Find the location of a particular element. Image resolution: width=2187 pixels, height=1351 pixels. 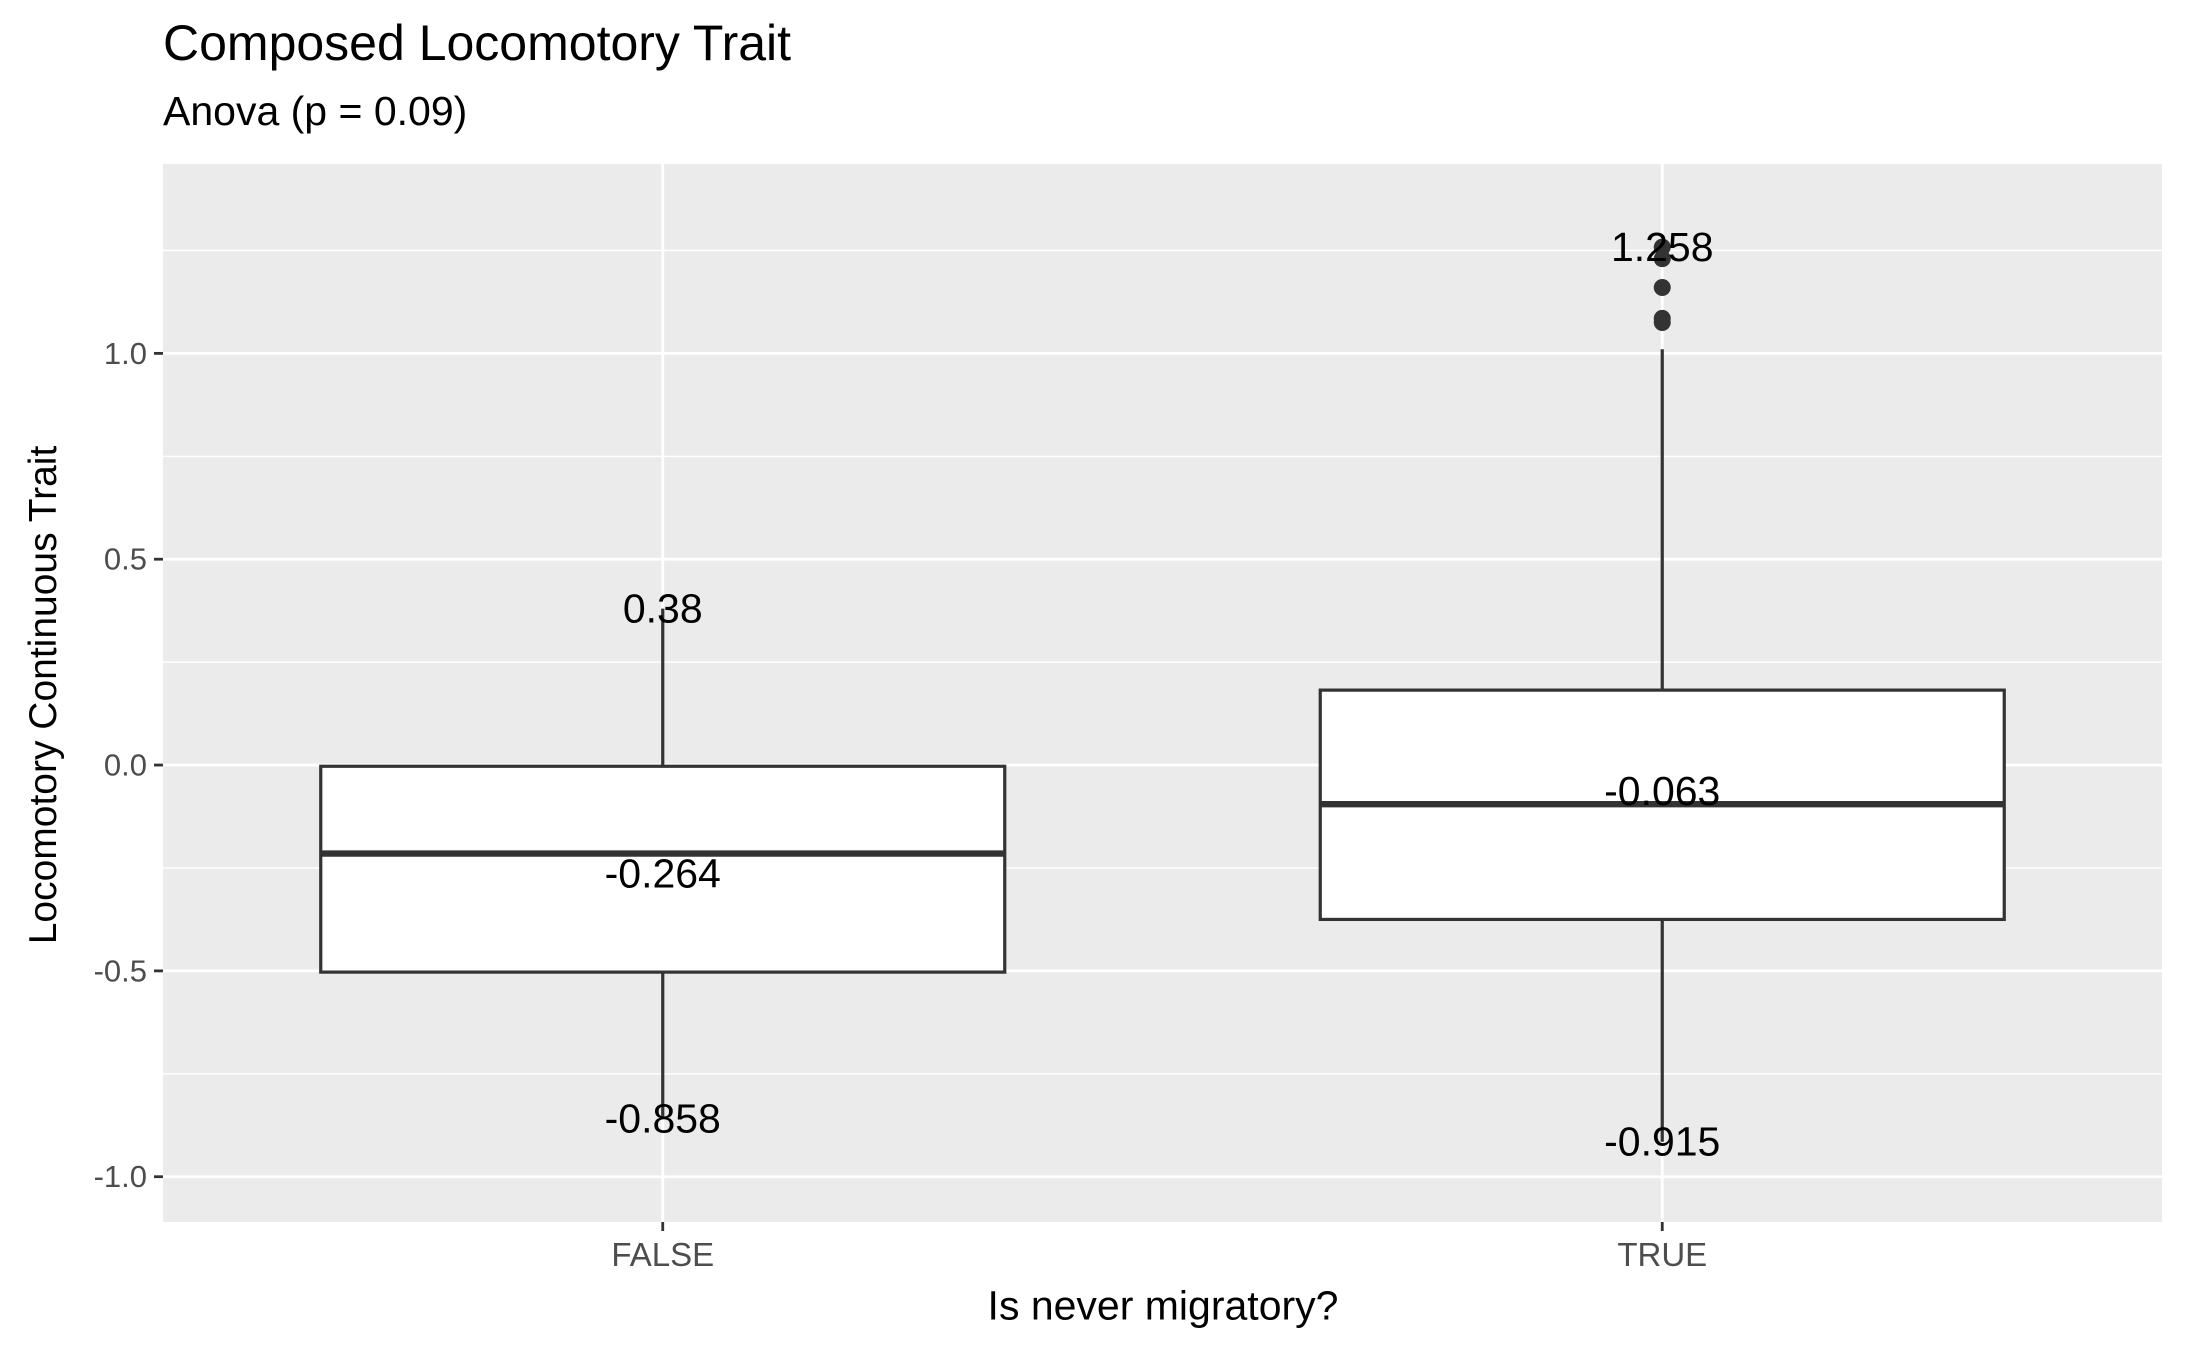

y-tick-label: -1.0 is located at coordinates (120, 1176).